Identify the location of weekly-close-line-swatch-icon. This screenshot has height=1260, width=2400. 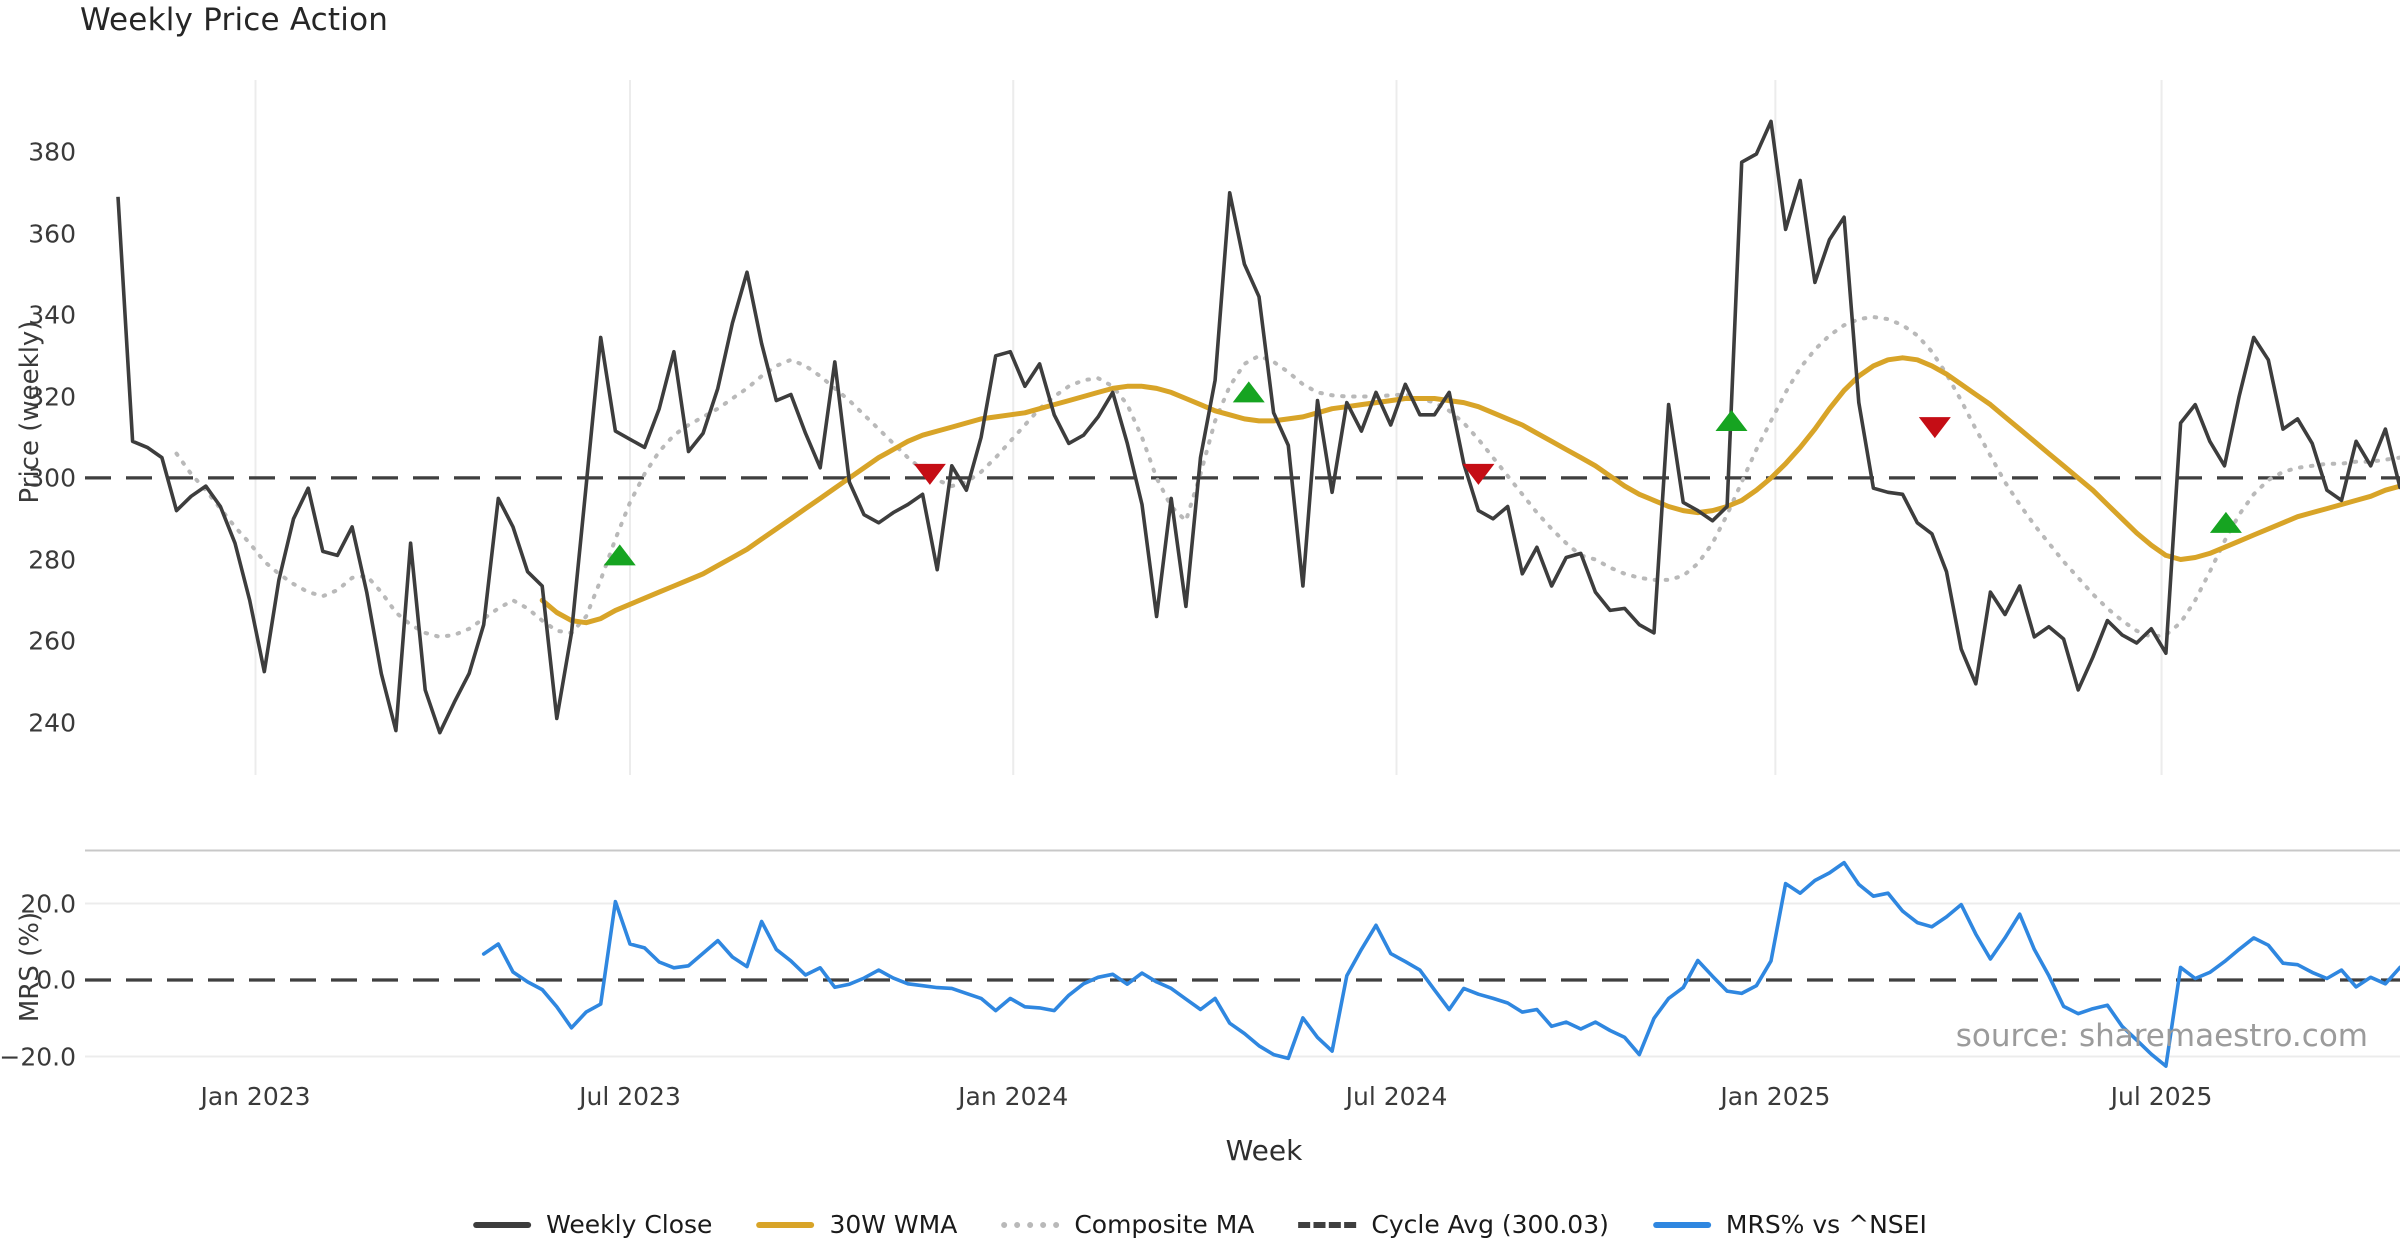
(502, 1224).